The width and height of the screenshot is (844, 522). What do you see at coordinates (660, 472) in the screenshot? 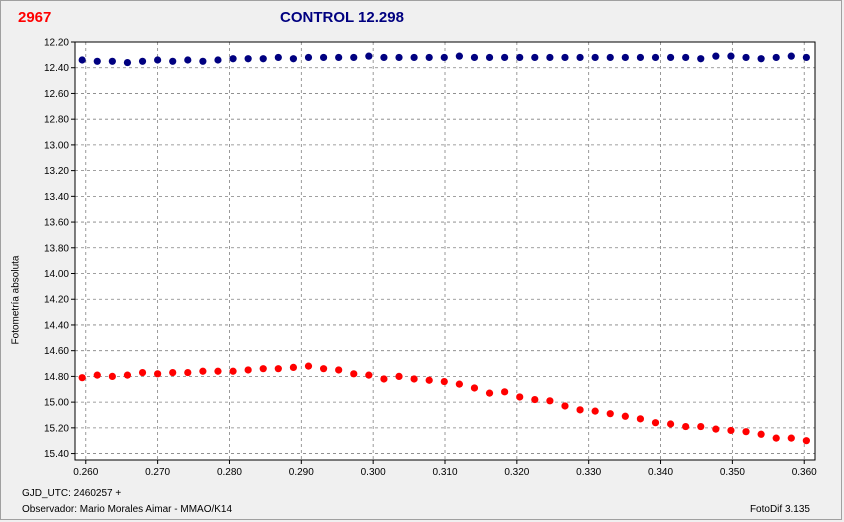
I see `x-tick-label: 0.340` at bounding box center [660, 472].